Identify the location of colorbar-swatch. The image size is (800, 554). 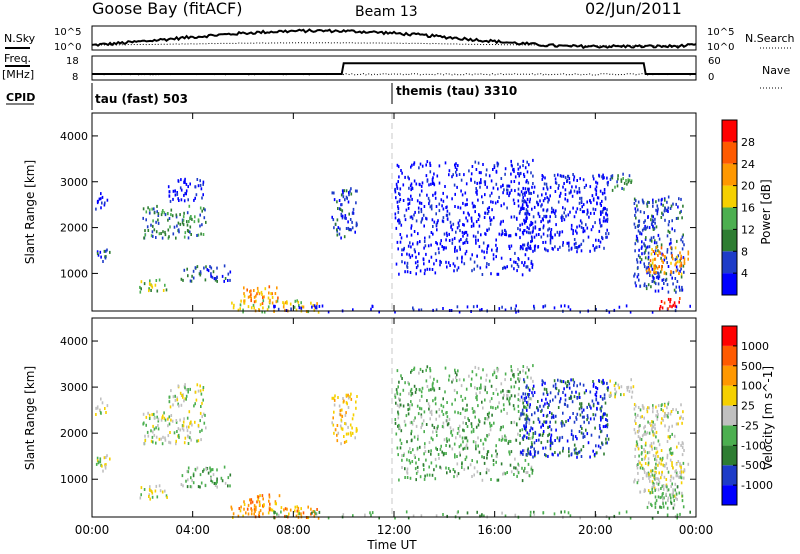
(729, 174).